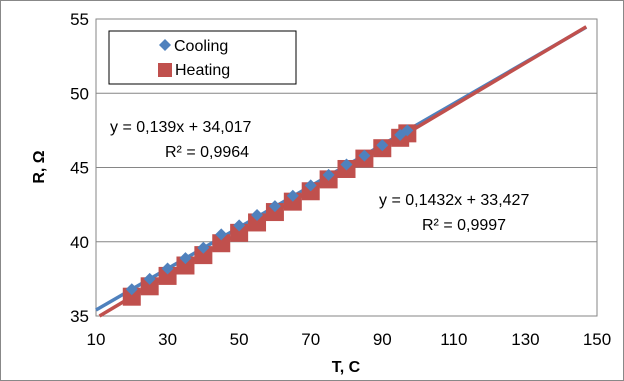 This screenshot has height=381, width=624. What do you see at coordinates (464, 225) in the screenshot?
I see `heating-r2-text: R² = 0,9997` at bounding box center [464, 225].